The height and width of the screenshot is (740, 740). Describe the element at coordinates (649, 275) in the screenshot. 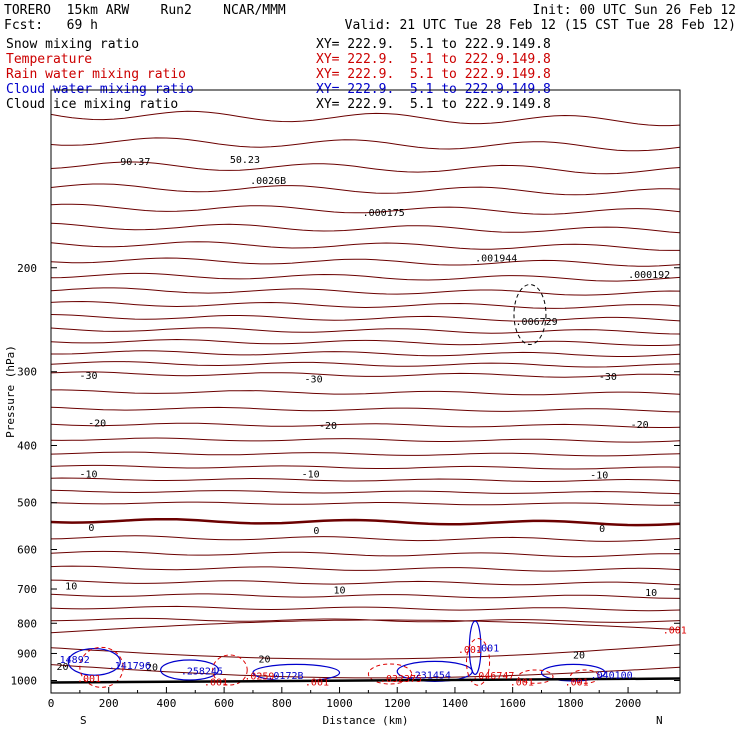

I see `snow-max-label-3: .000192` at that location.